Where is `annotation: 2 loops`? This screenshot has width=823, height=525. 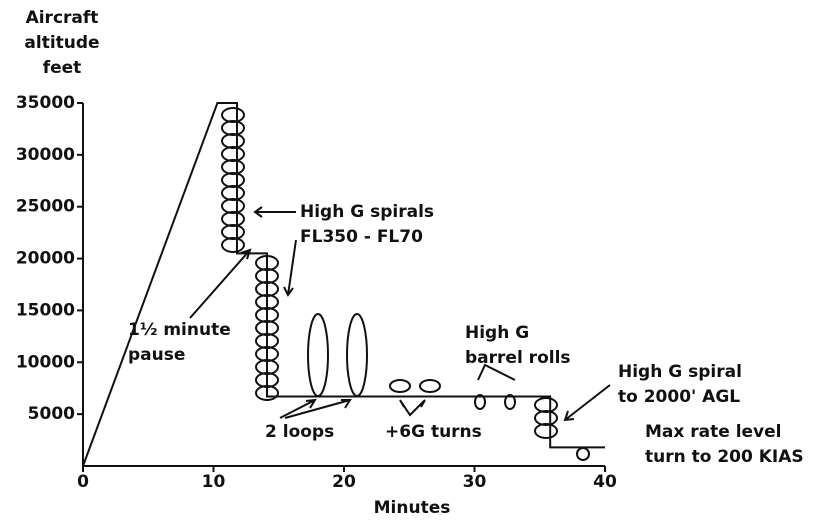
annotation: 2 loops is located at coordinates (299, 432).